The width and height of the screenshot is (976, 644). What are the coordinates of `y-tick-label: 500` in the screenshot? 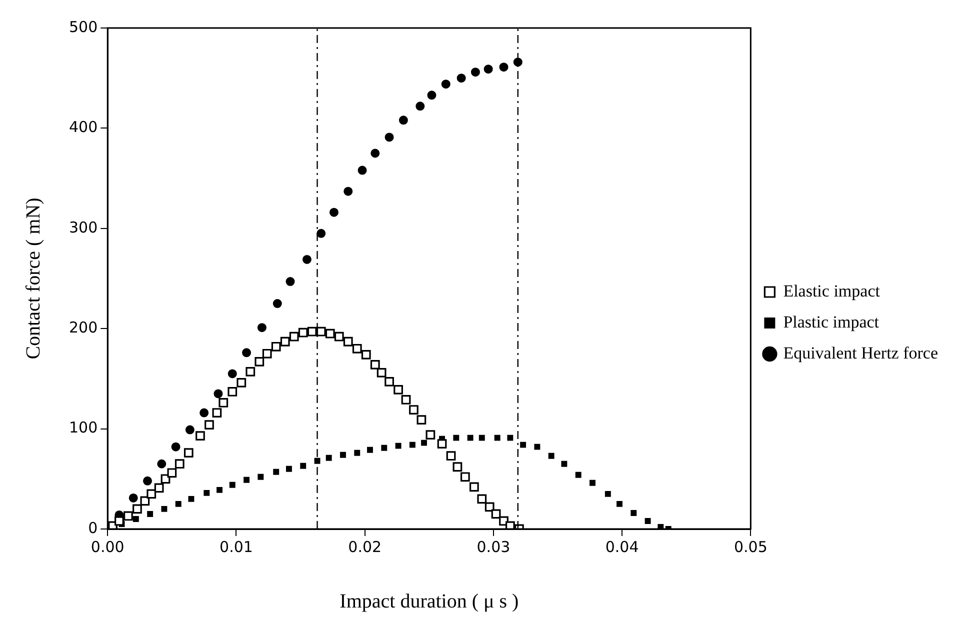 It's located at (83, 27).